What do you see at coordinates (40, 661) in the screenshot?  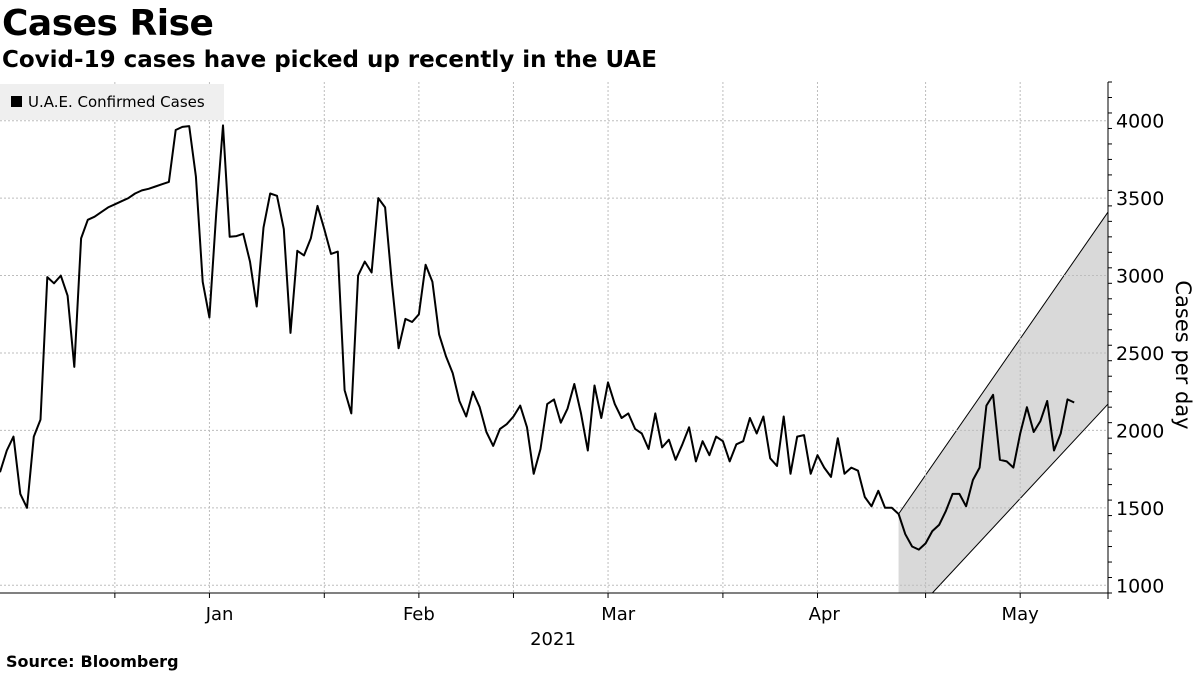 I see `source-label: Source:` at bounding box center [40, 661].